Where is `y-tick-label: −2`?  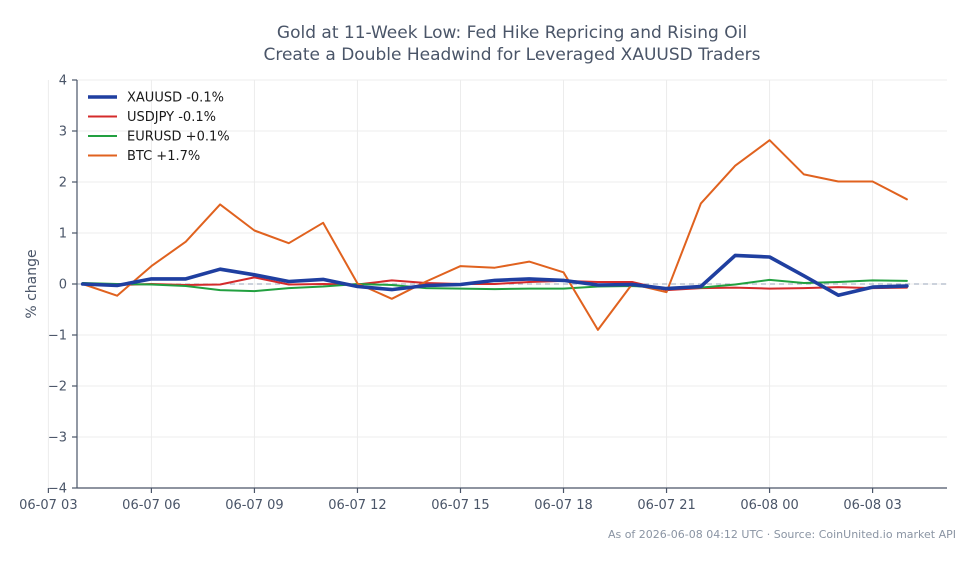
y-tick-label: −2 is located at coordinates (57, 387).